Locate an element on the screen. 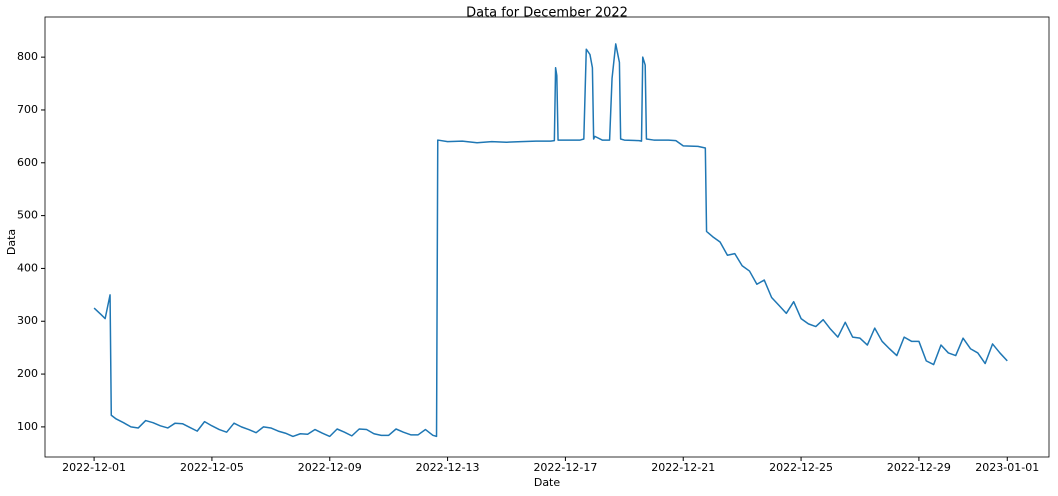 The height and width of the screenshot is (496, 1058). x-tick-label: 2022-12-01 is located at coordinates (94, 467).